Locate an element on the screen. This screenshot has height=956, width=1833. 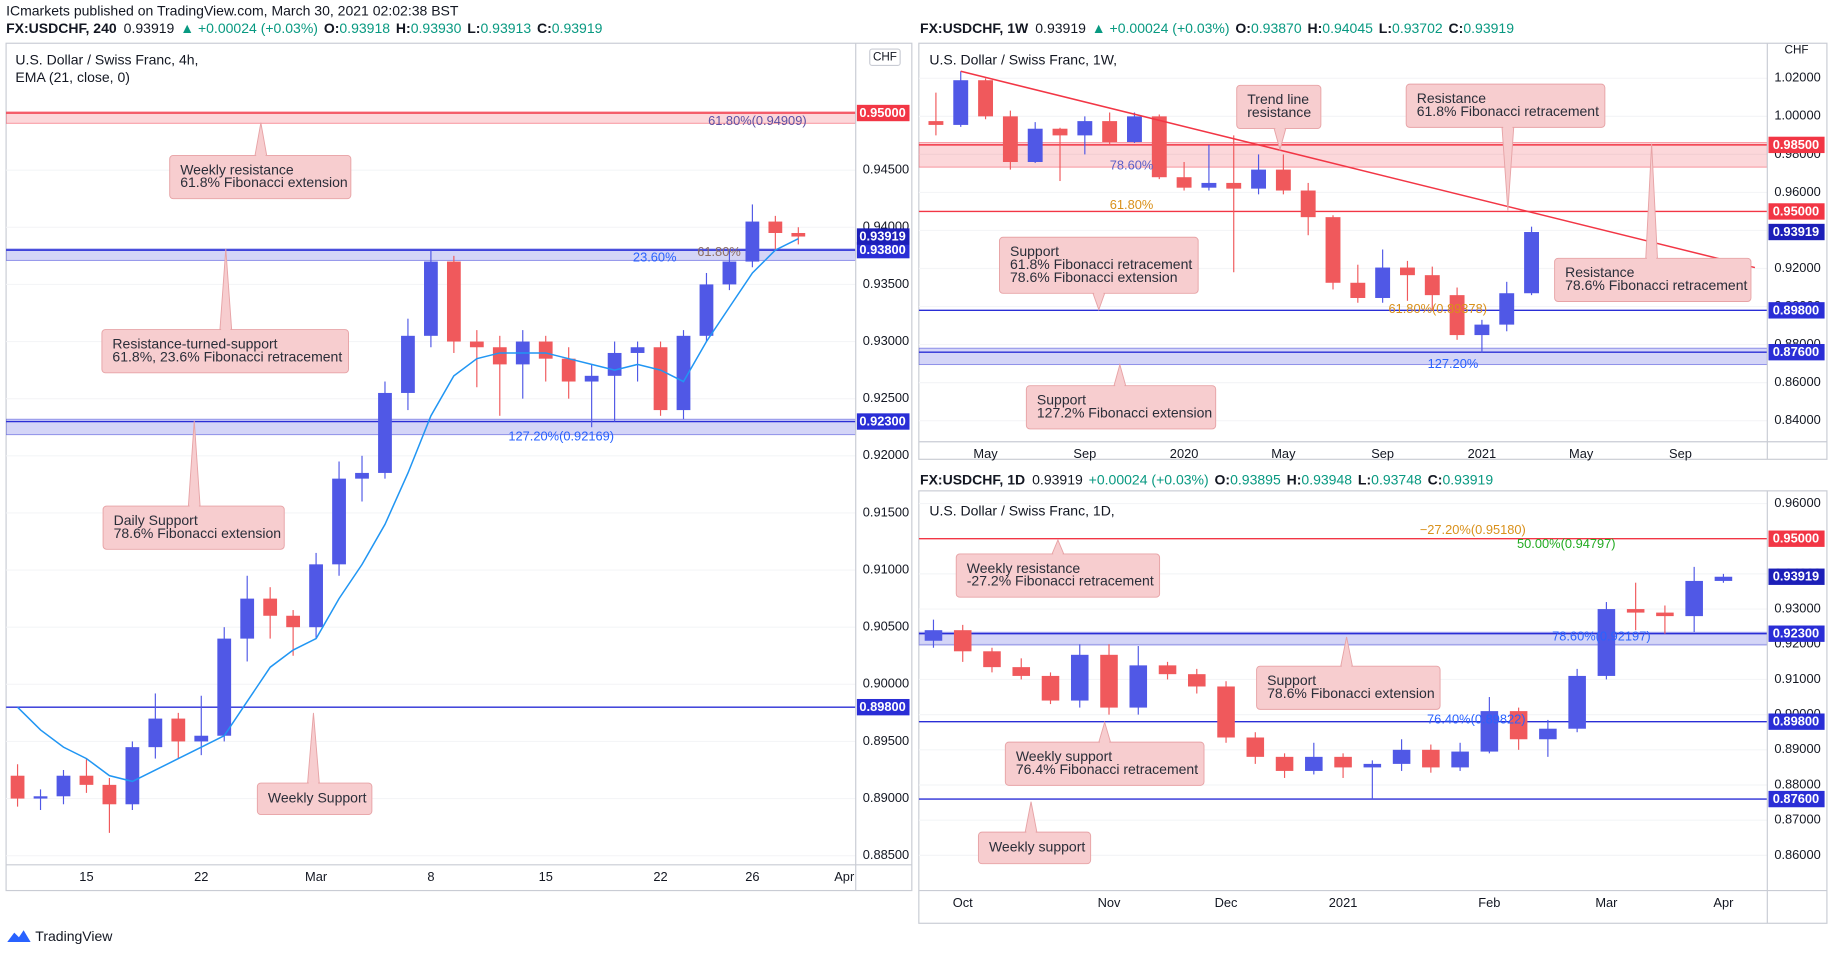
y-tick-label: 0.93500 is located at coordinates (886, 283).